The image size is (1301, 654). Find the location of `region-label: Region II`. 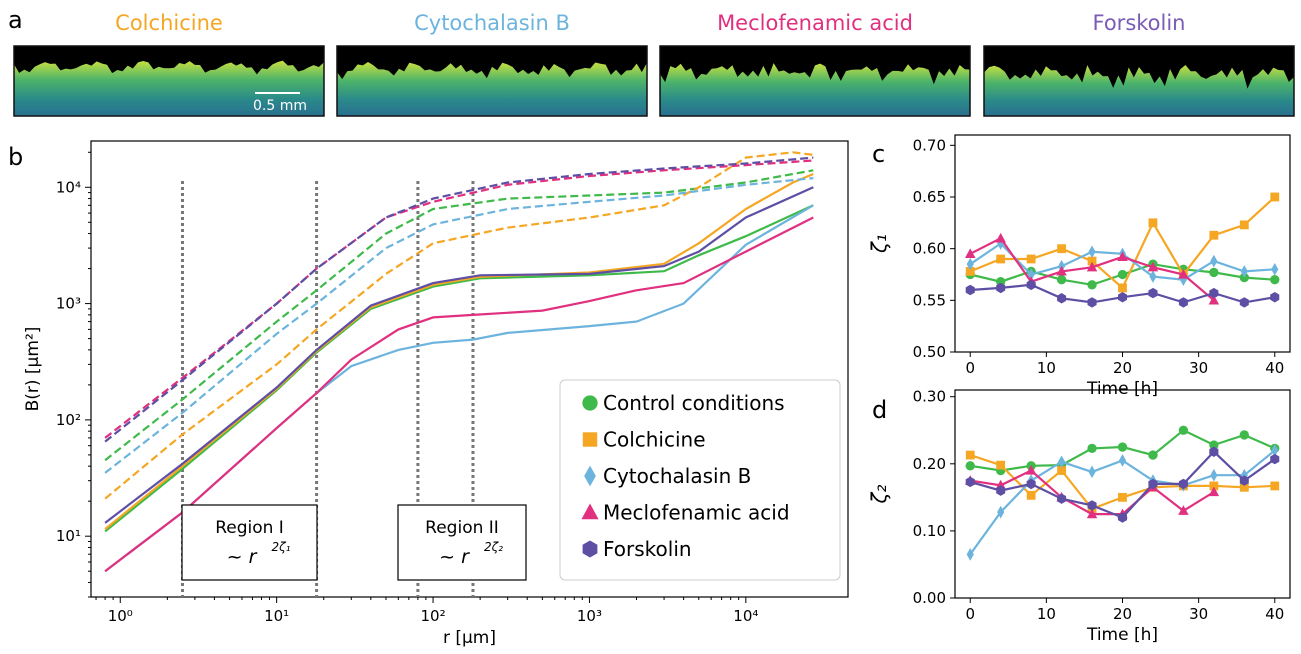

region-label: Region II is located at coordinates (462, 528).